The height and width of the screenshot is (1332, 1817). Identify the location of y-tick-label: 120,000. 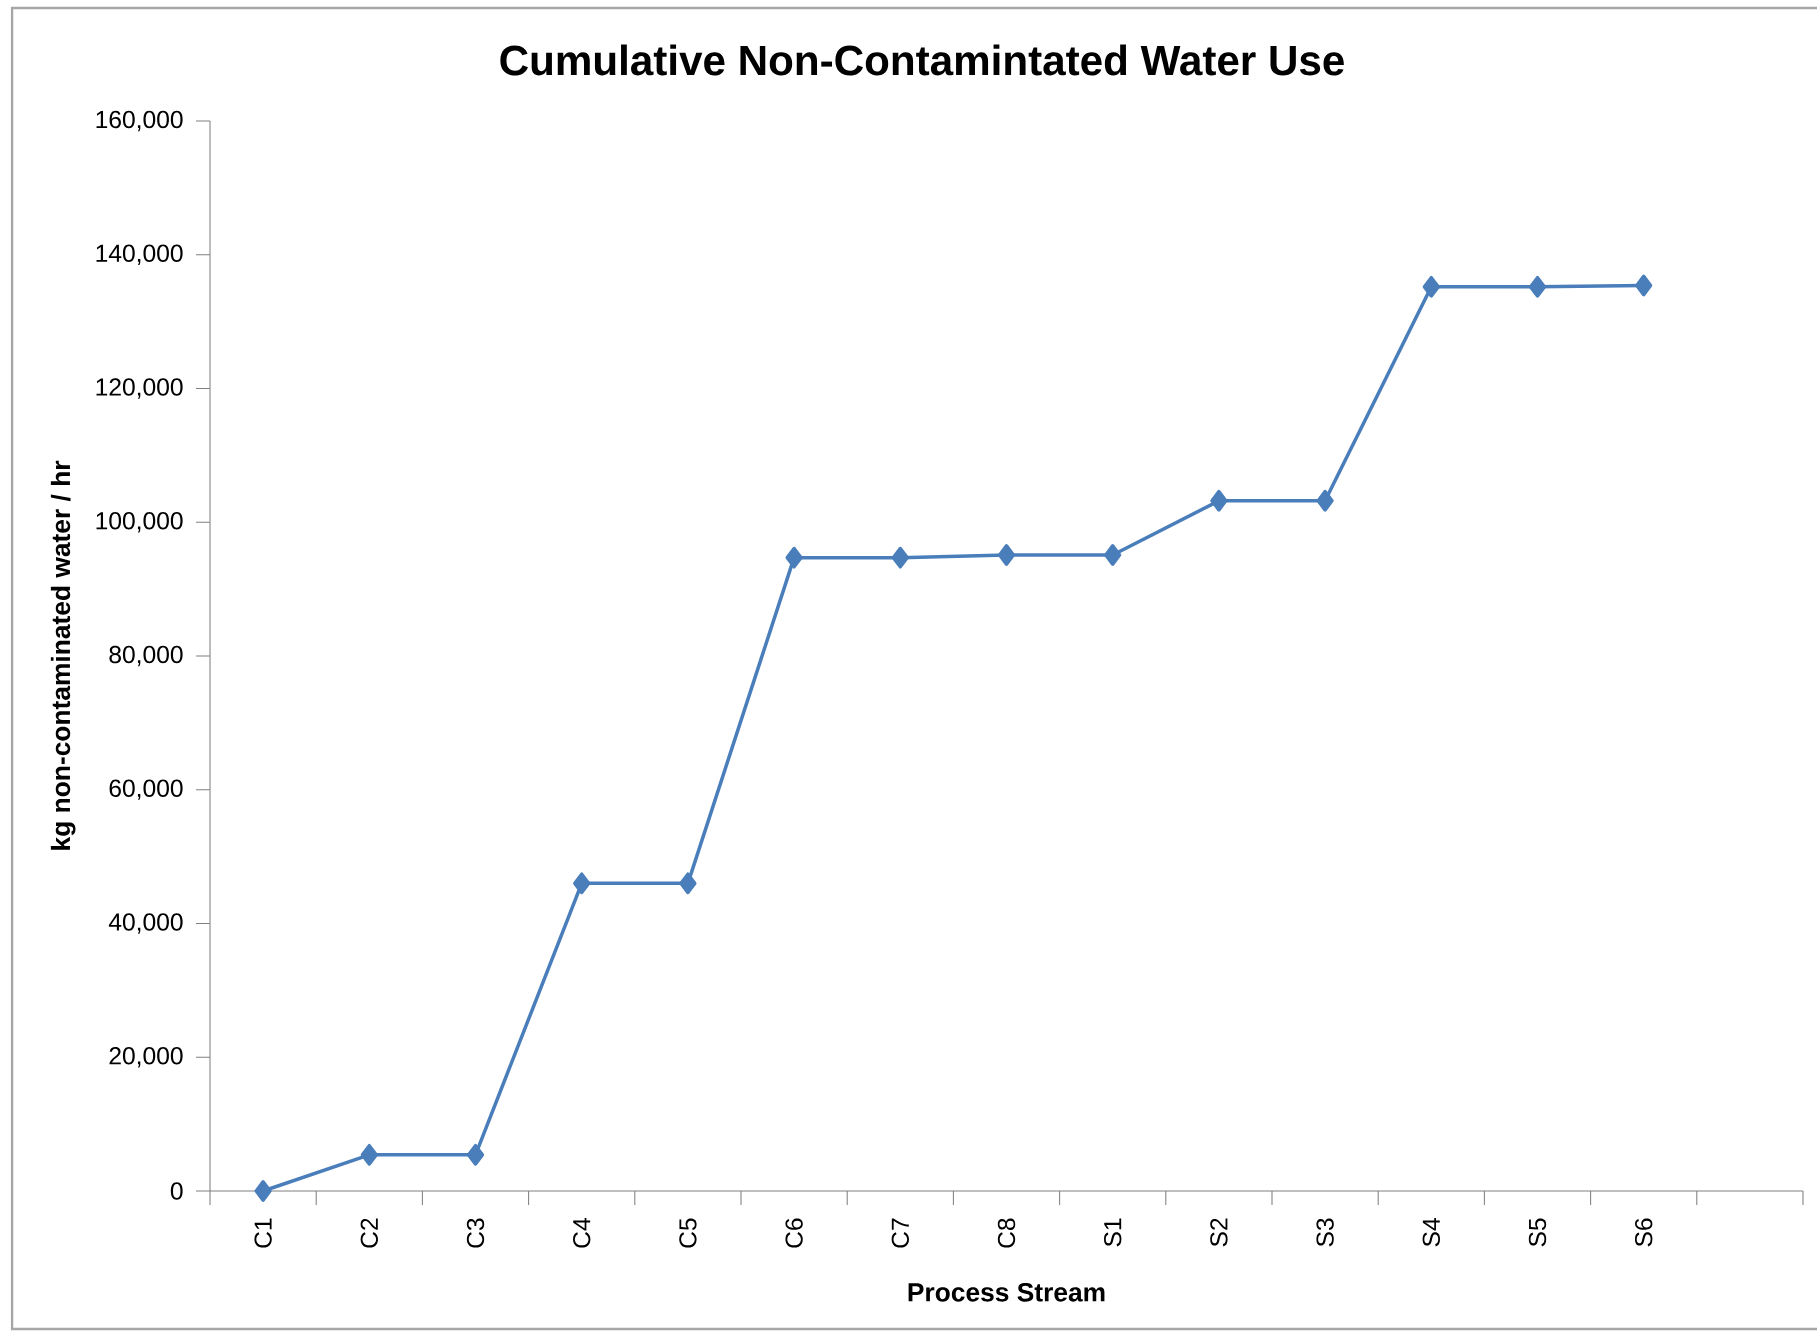
(139, 388).